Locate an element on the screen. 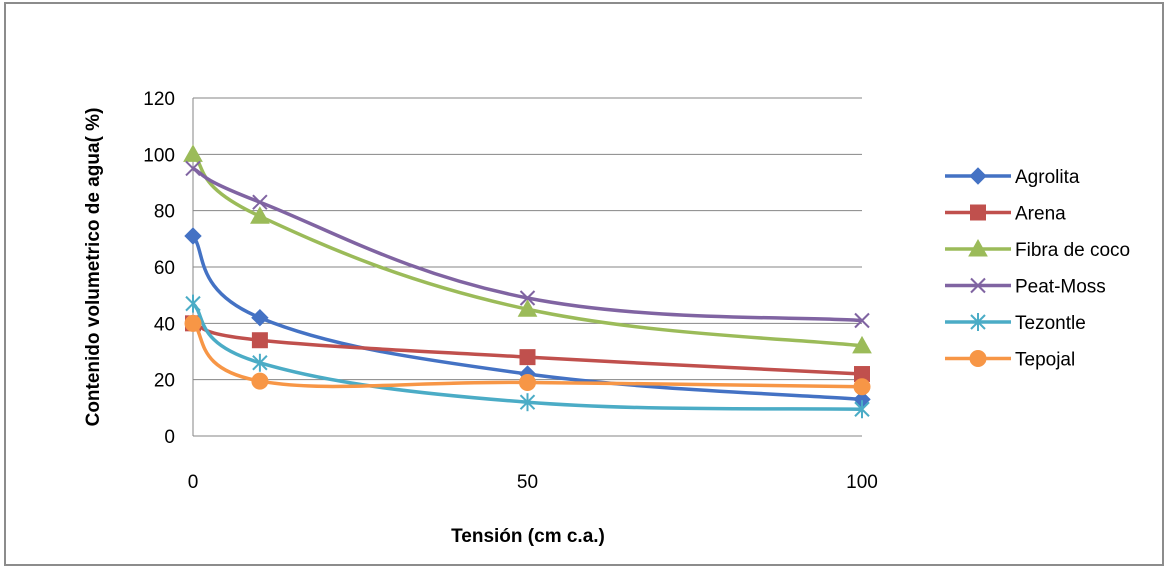 The image size is (1171, 571). legend-marker-arena is located at coordinates (978, 212).